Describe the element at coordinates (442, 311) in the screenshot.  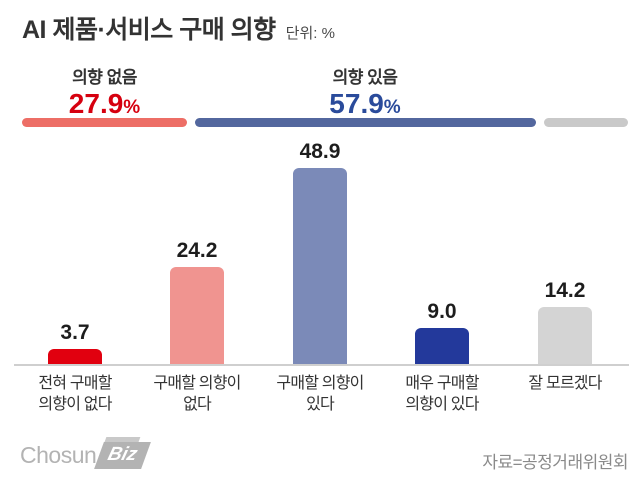
I see `bar-value-label: 9.0` at that location.